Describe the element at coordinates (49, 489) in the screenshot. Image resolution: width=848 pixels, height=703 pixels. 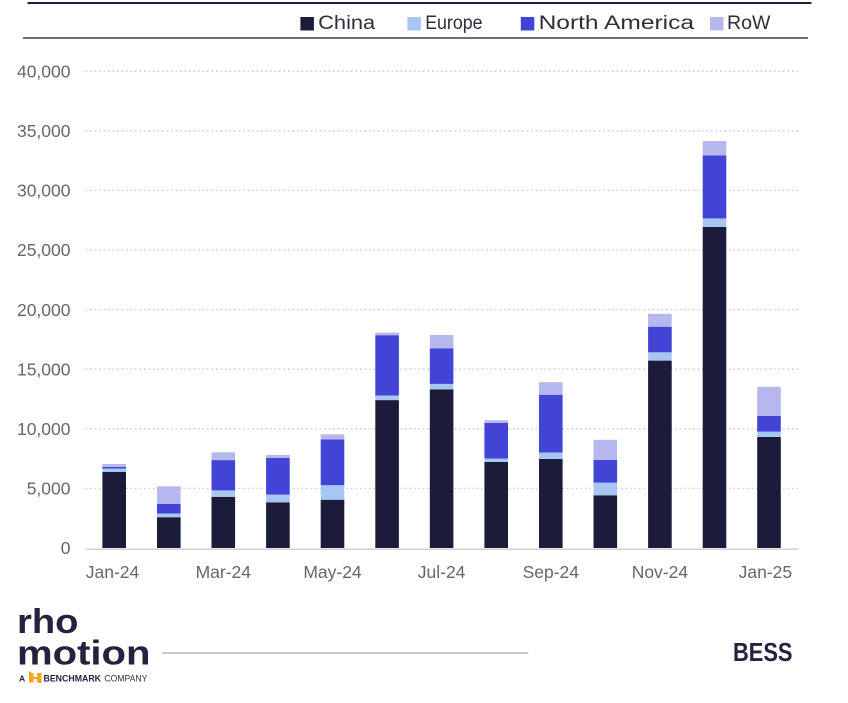
I see `svg-text: 5,000` at that location.